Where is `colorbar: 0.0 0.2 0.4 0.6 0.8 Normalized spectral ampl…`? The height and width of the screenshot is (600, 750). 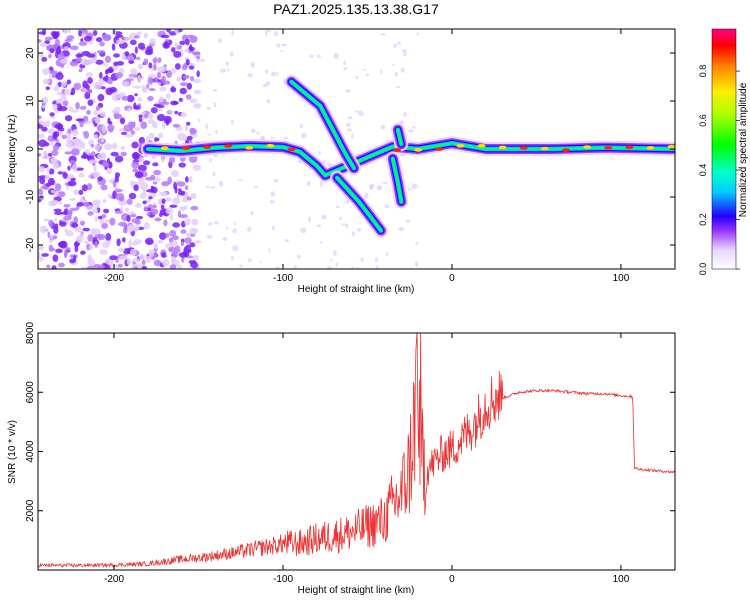
colorbar: 0.0 0.2 0.4 0.6 0.8 Normalized spectral ampl… is located at coordinates (723, 151).